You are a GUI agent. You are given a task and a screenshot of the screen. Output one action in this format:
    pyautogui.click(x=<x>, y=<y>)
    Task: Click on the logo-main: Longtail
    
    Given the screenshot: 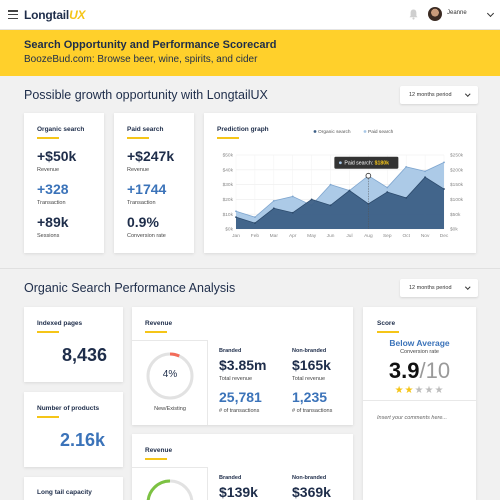 What is the action you would take?
    pyautogui.click(x=47, y=15)
    